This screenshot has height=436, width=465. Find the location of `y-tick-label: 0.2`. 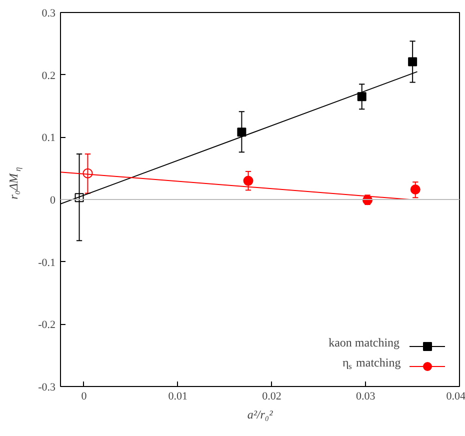

y-tick-label: 0.2 is located at coordinates (49, 76).